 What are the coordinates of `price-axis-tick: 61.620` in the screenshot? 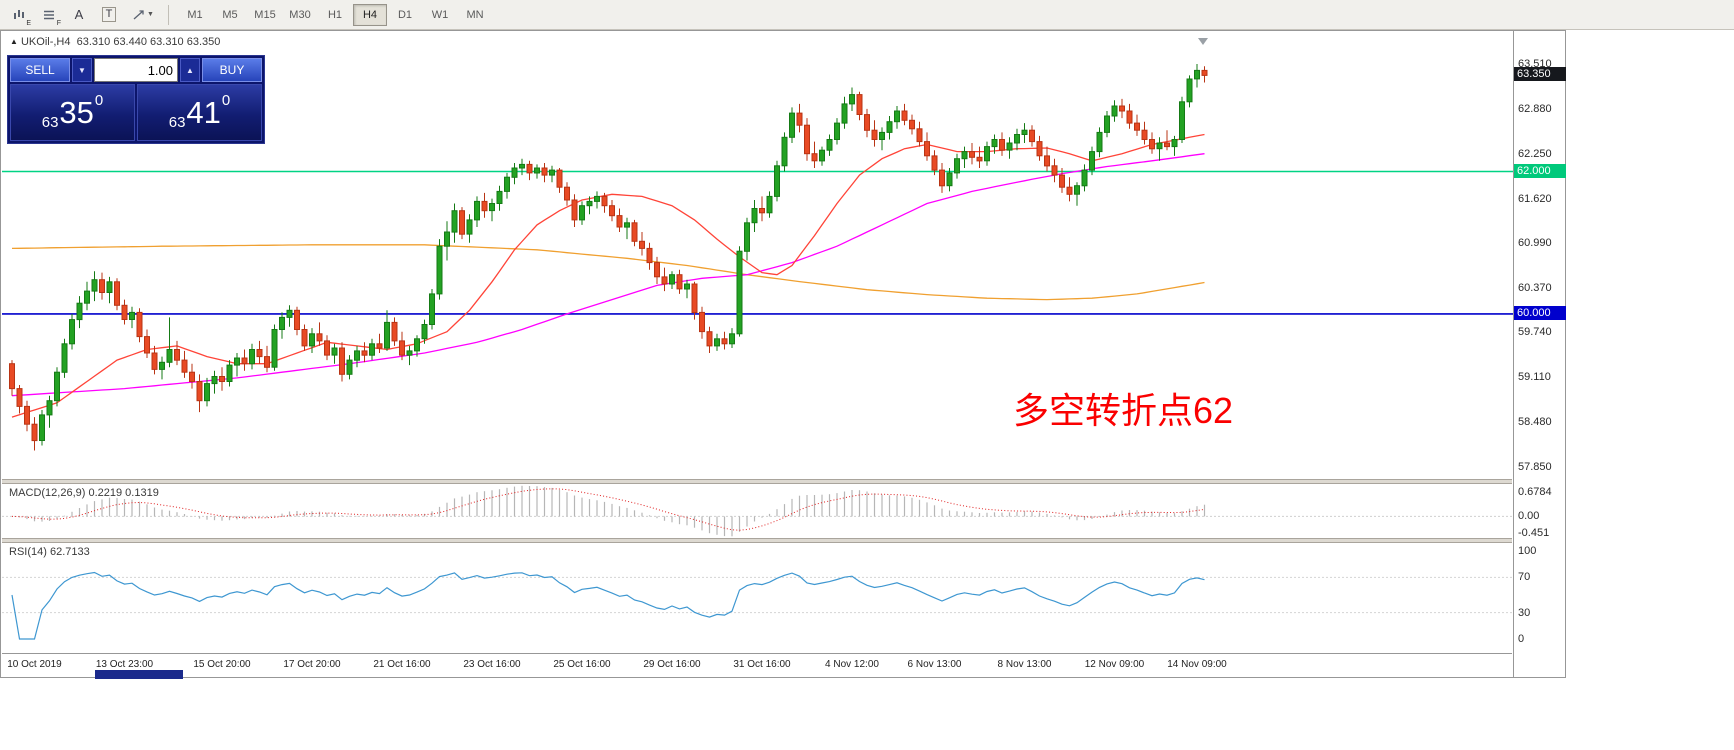 It's located at (1535, 198).